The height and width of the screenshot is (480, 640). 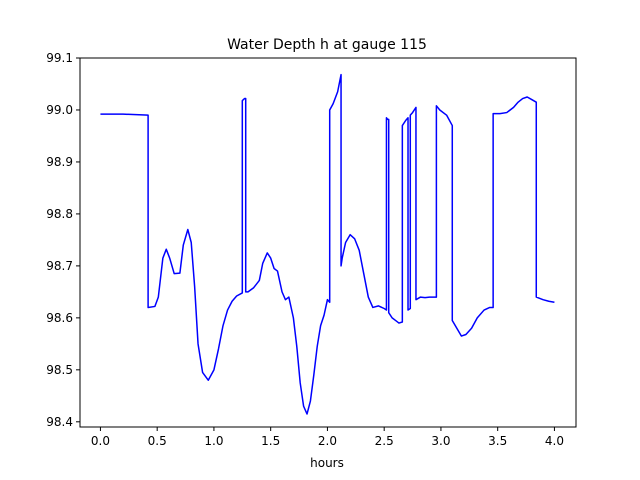 I want to click on x-tick-label: 3.0, so click(x=440, y=441).